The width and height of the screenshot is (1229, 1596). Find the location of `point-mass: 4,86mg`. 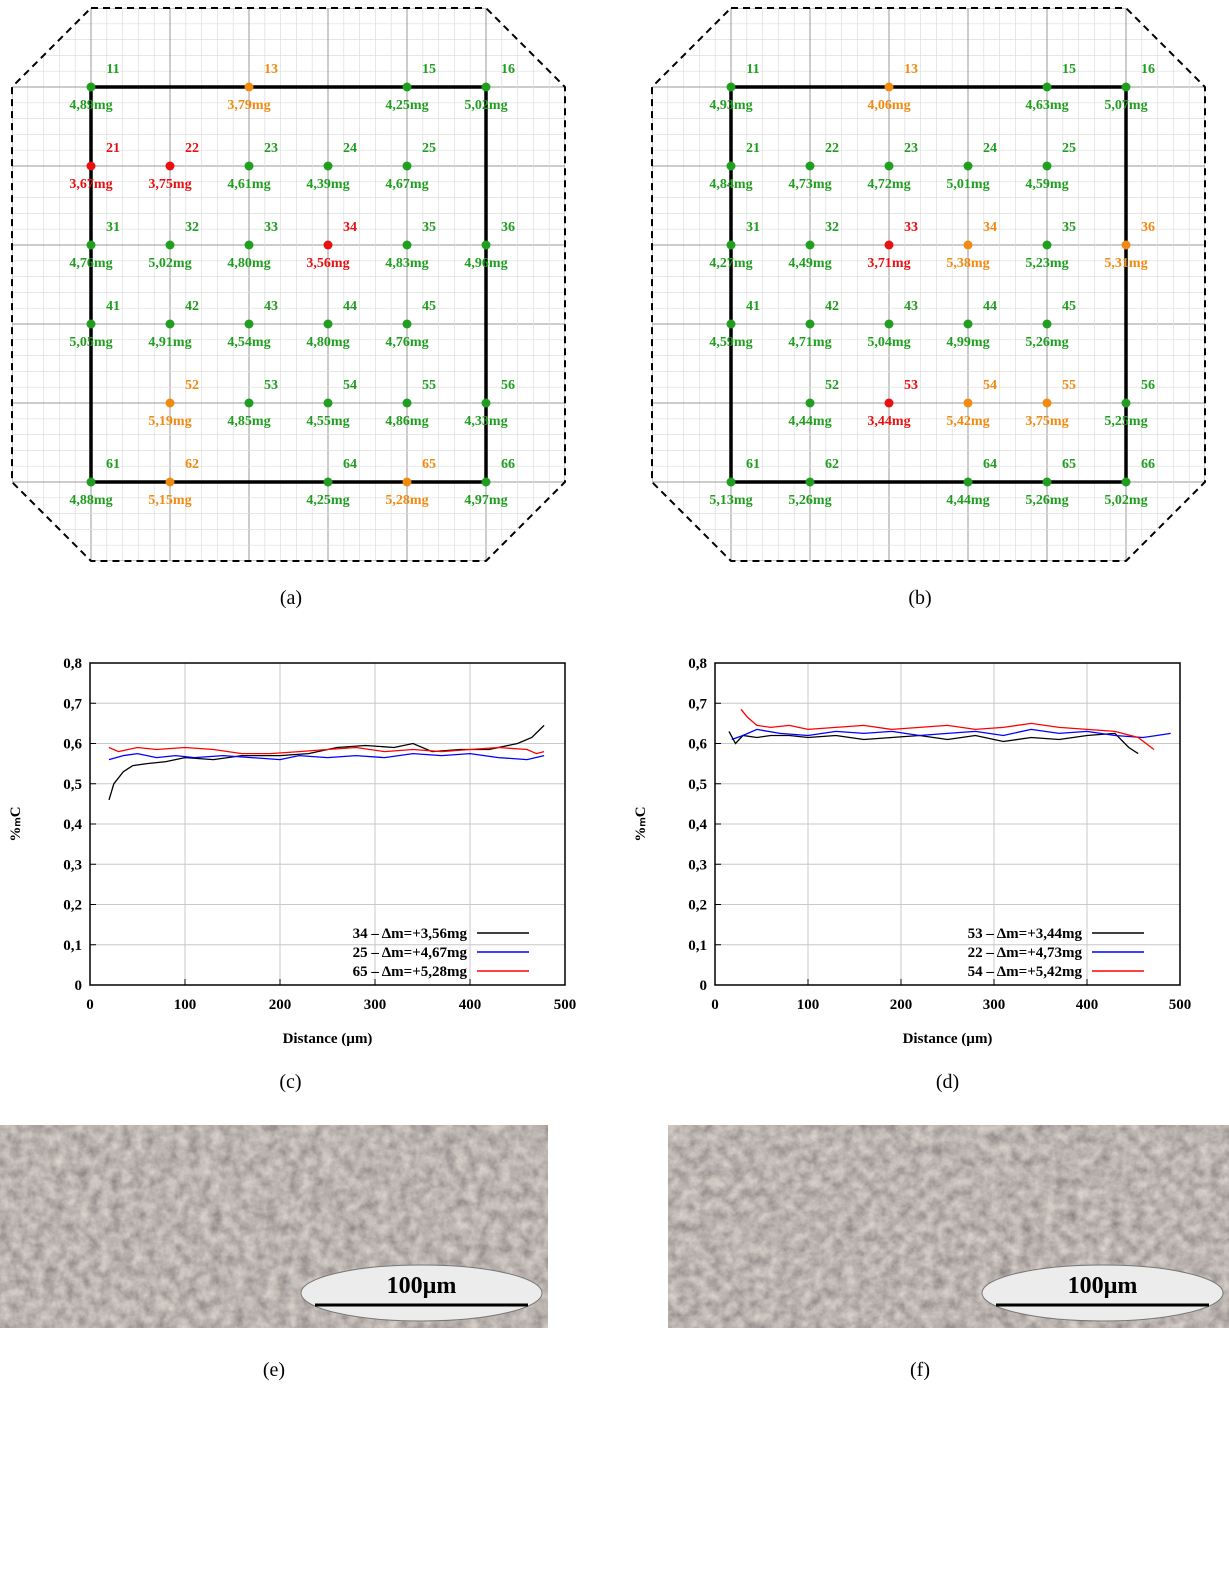

point-mass: 4,86mg is located at coordinates (406, 421).